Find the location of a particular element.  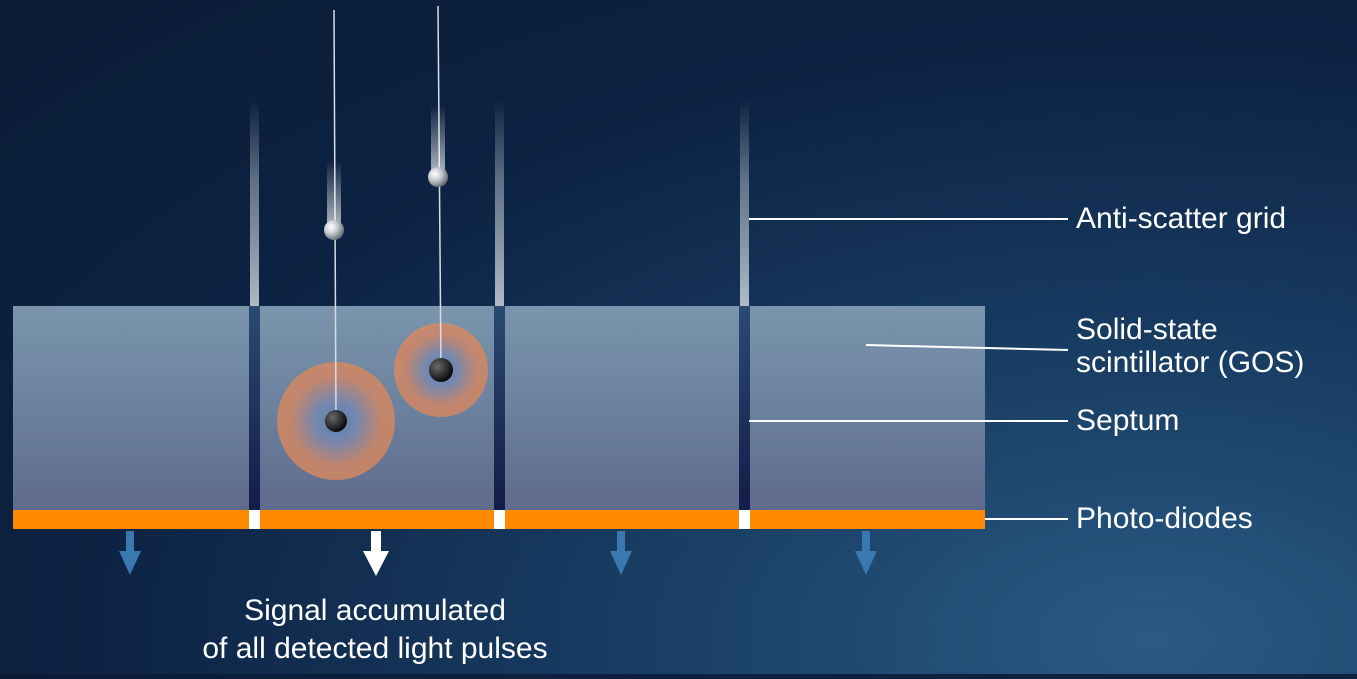

septa is located at coordinates (499, 408).